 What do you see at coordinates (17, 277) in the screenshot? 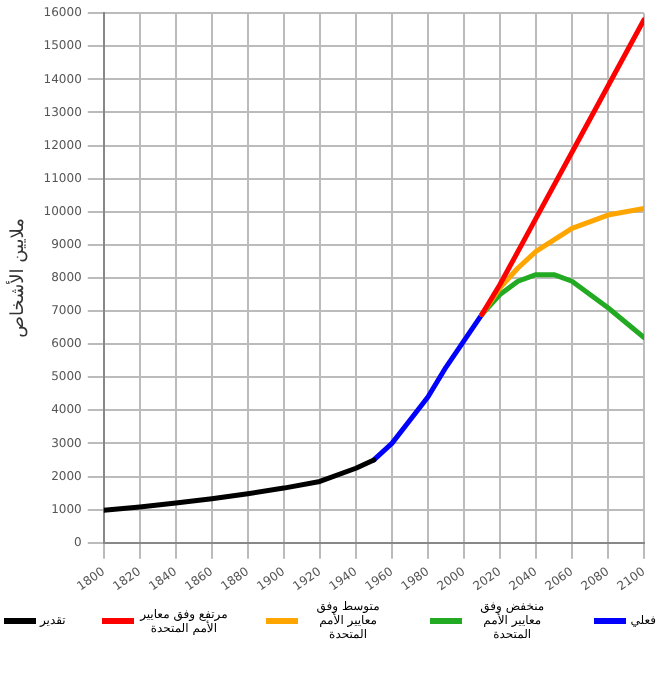
I see `y-axis-title: ملايين الأشخاص` at bounding box center [17, 277].